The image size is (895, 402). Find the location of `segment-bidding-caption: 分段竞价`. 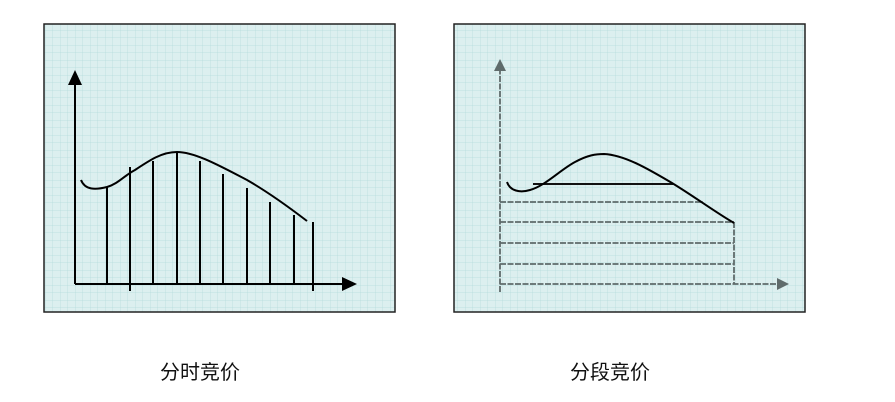

segment-bidding-caption: 分段竞价 is located at coordinates (610, 372).